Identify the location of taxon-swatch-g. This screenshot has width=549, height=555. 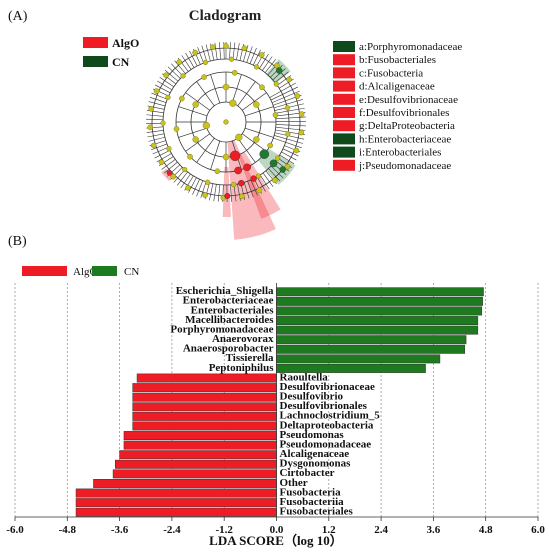
(344, 125).